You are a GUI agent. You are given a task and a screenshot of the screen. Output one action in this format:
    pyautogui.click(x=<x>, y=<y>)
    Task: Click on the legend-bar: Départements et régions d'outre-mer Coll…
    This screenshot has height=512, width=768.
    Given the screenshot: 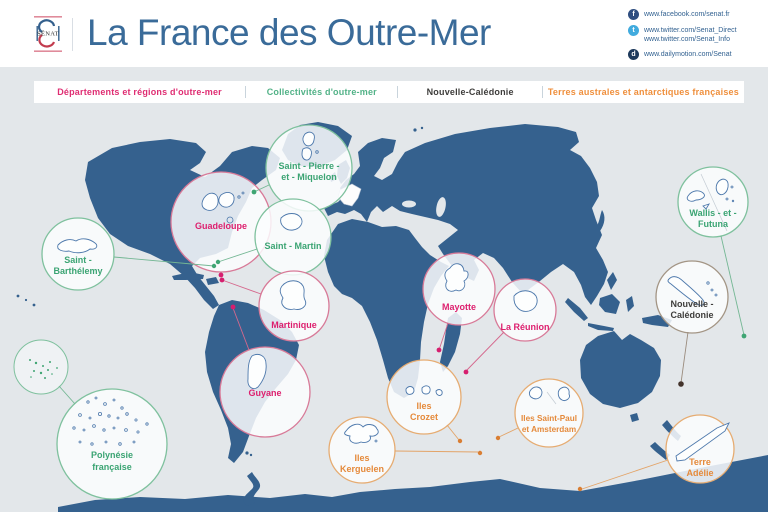 What is the action you would take?
    pyautogui.click(x=389, y=92)
    